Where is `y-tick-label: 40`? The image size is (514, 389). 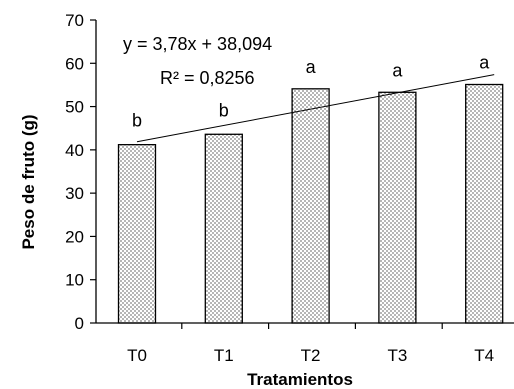 y-tick-label: 40 is located at coordinates (74, 150).